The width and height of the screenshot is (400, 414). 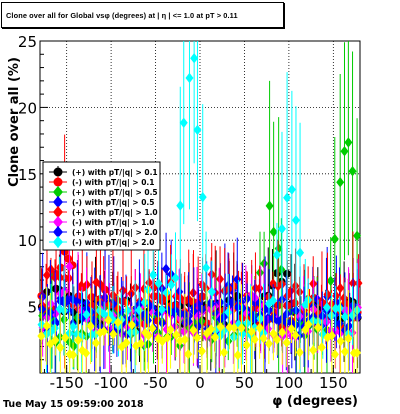 I want to click on legend-box, so click(x=101, y=206).